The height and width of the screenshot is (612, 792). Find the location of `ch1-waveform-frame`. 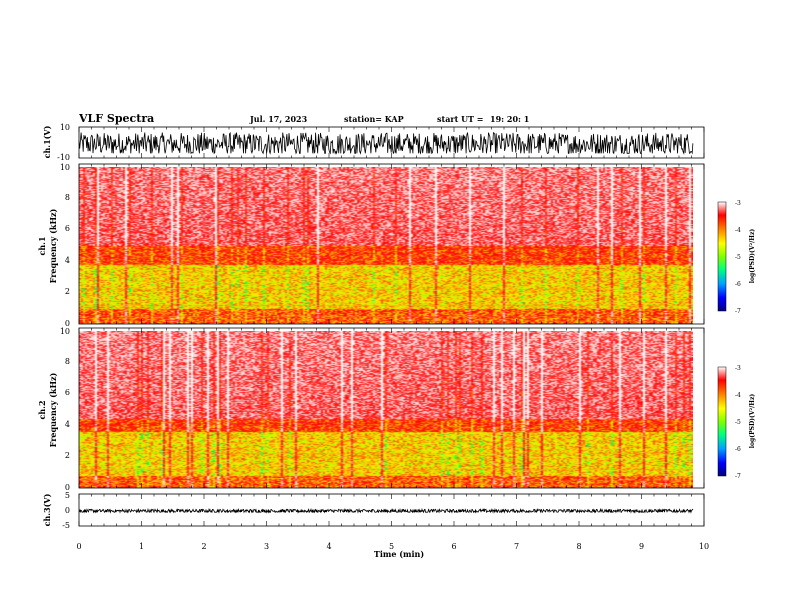

ch1-waveform-frame is located at coordinates (391, 142).